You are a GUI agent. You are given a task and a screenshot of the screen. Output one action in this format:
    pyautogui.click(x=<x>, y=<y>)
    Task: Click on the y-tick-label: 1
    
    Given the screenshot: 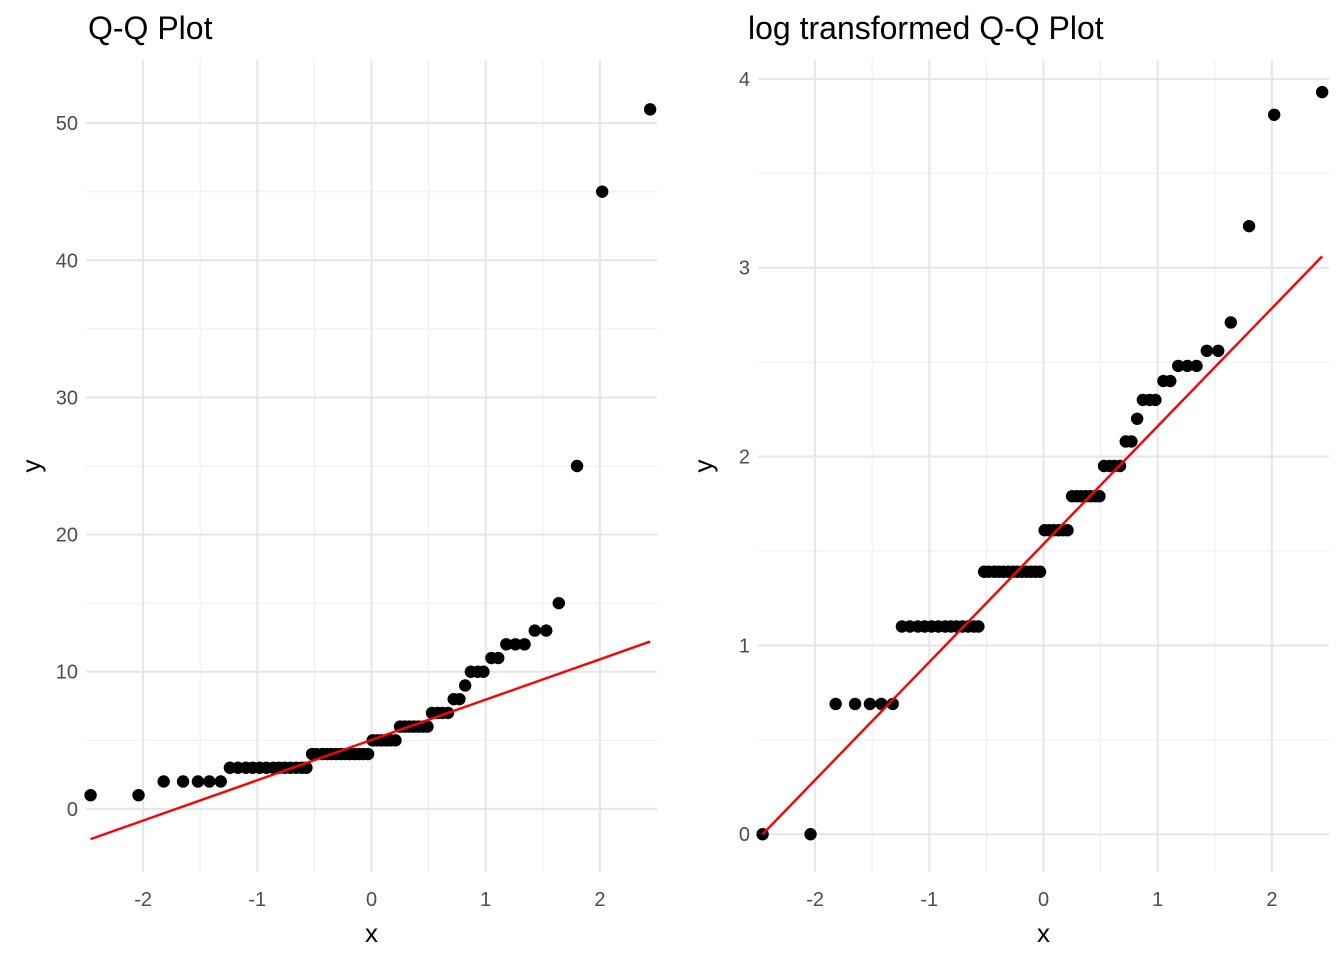 What is the action you would take?
    pyautogui.click(x=744, y=646)
    